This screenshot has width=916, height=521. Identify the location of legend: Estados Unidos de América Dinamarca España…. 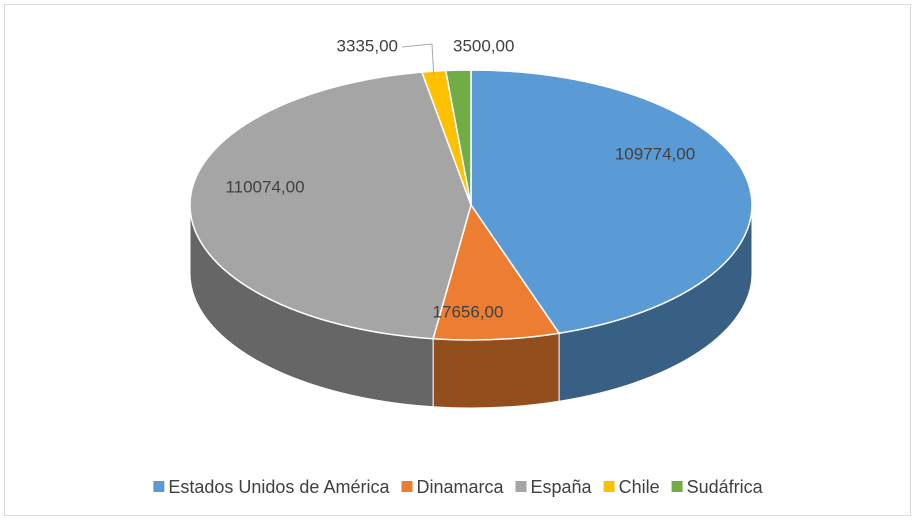
(458, 487).